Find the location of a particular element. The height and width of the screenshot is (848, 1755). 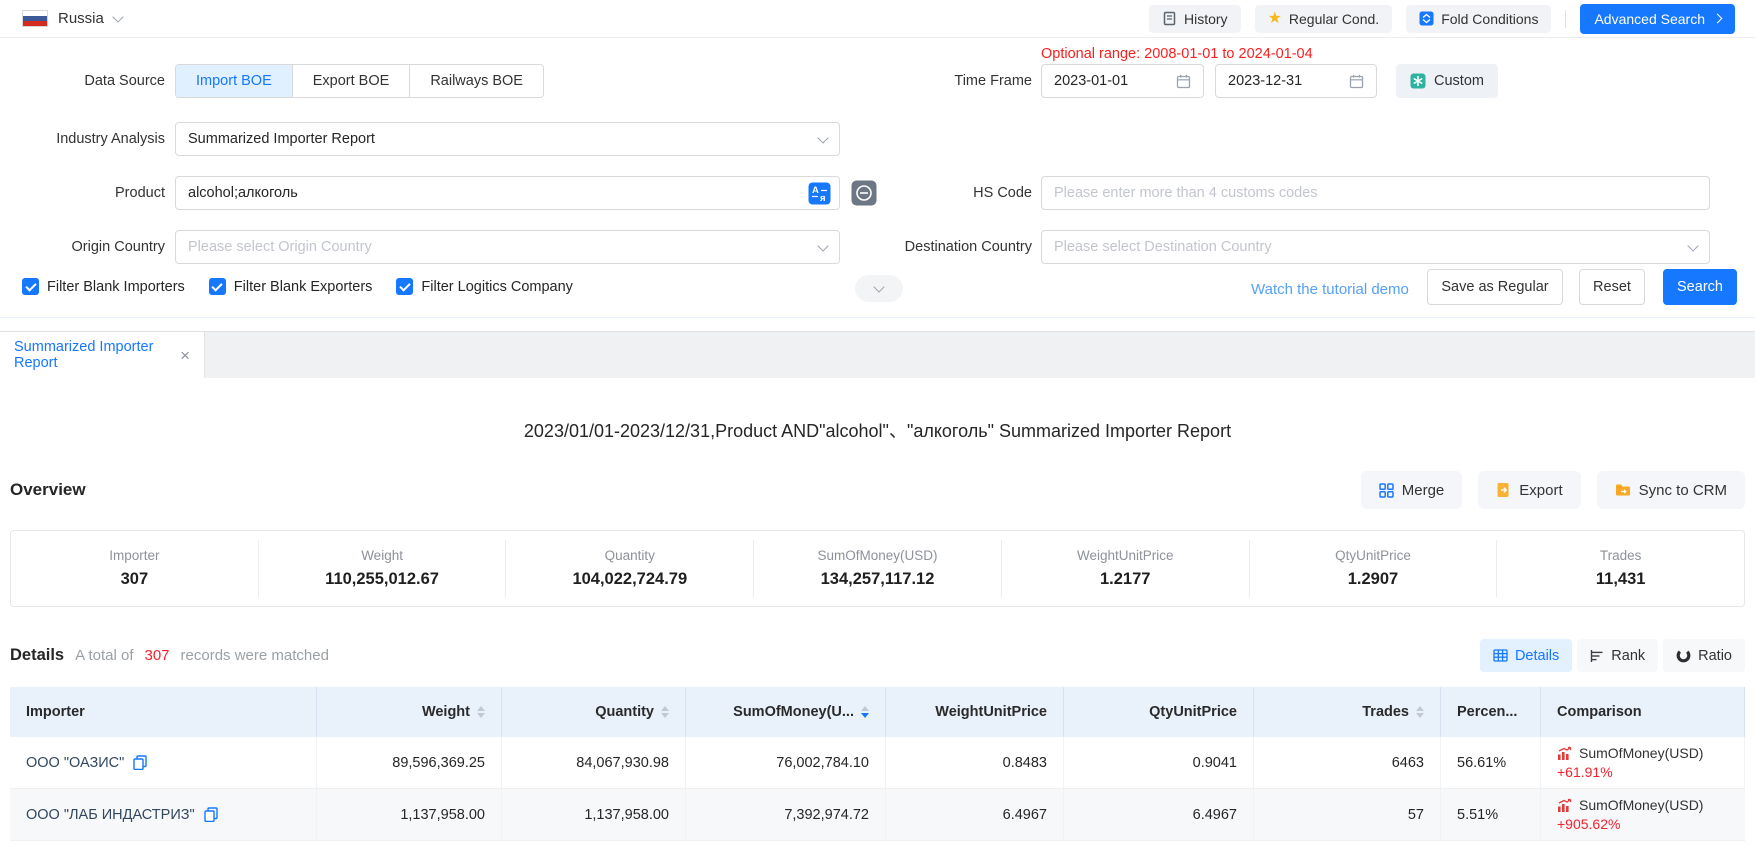

regular-cond-label: Regular Cond. is located at coordinates (1334, 18).